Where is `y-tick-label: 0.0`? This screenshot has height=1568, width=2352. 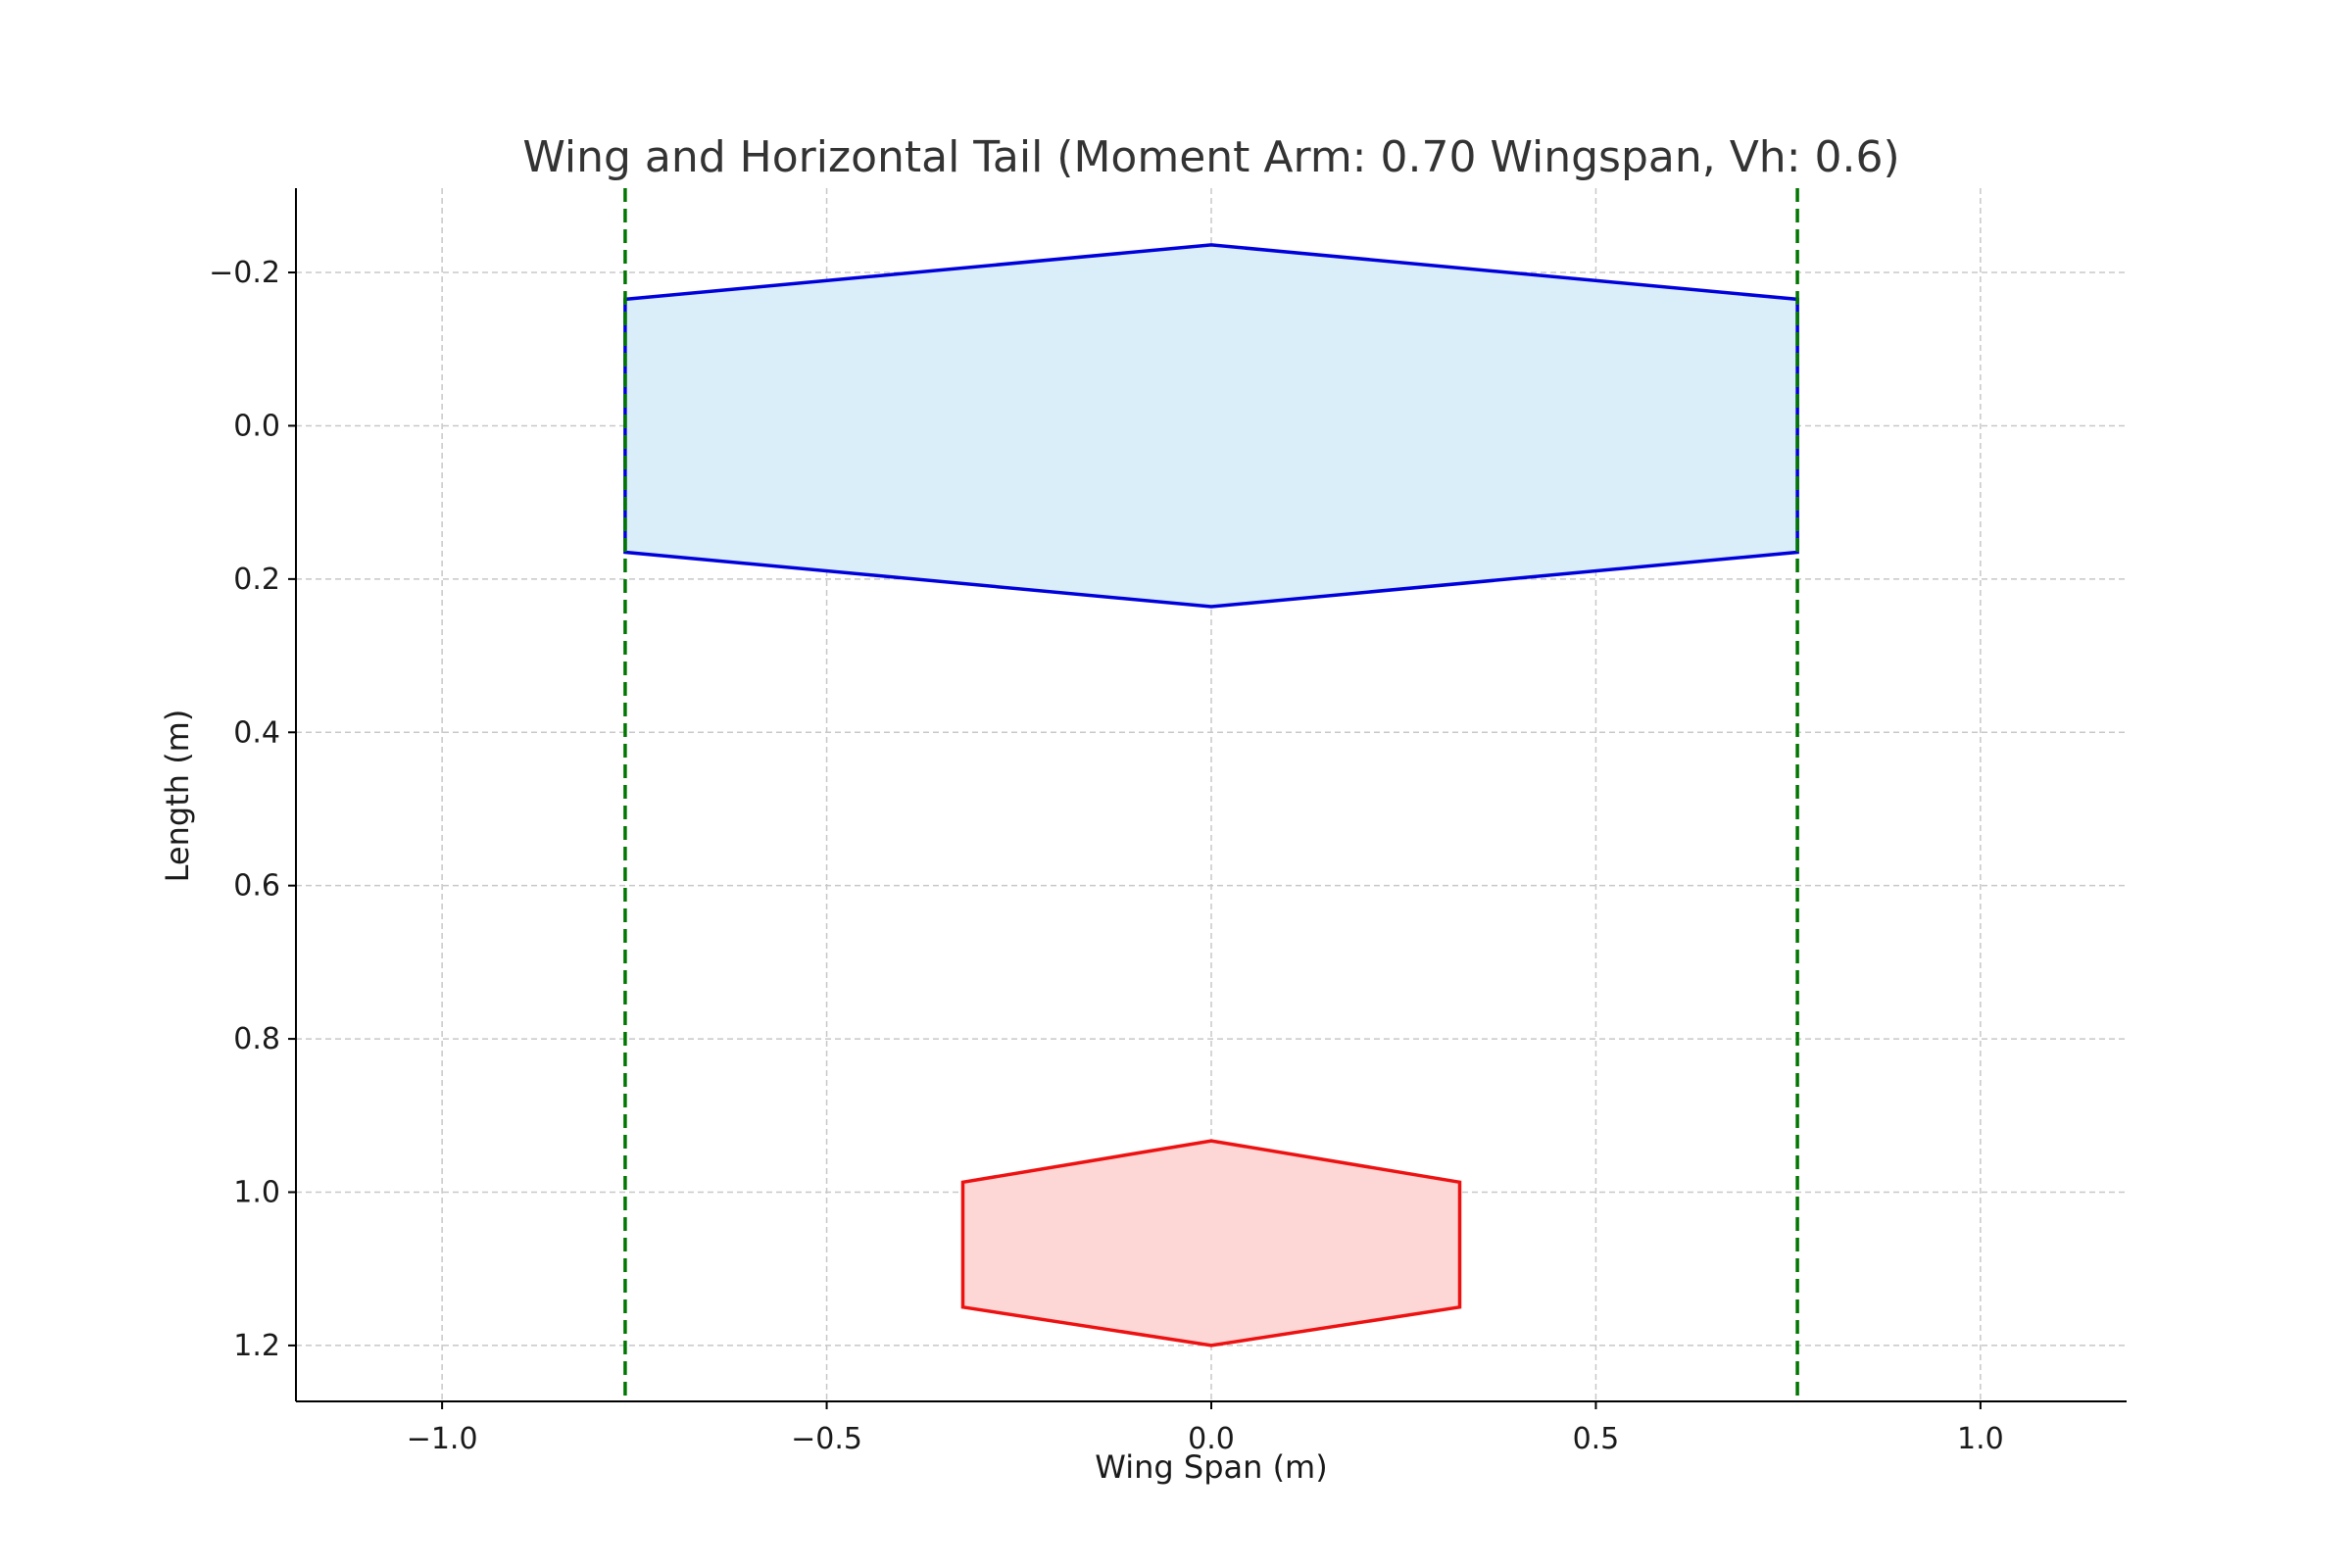 y-tick-label: 0.0 is located at coordinates (256, 426).